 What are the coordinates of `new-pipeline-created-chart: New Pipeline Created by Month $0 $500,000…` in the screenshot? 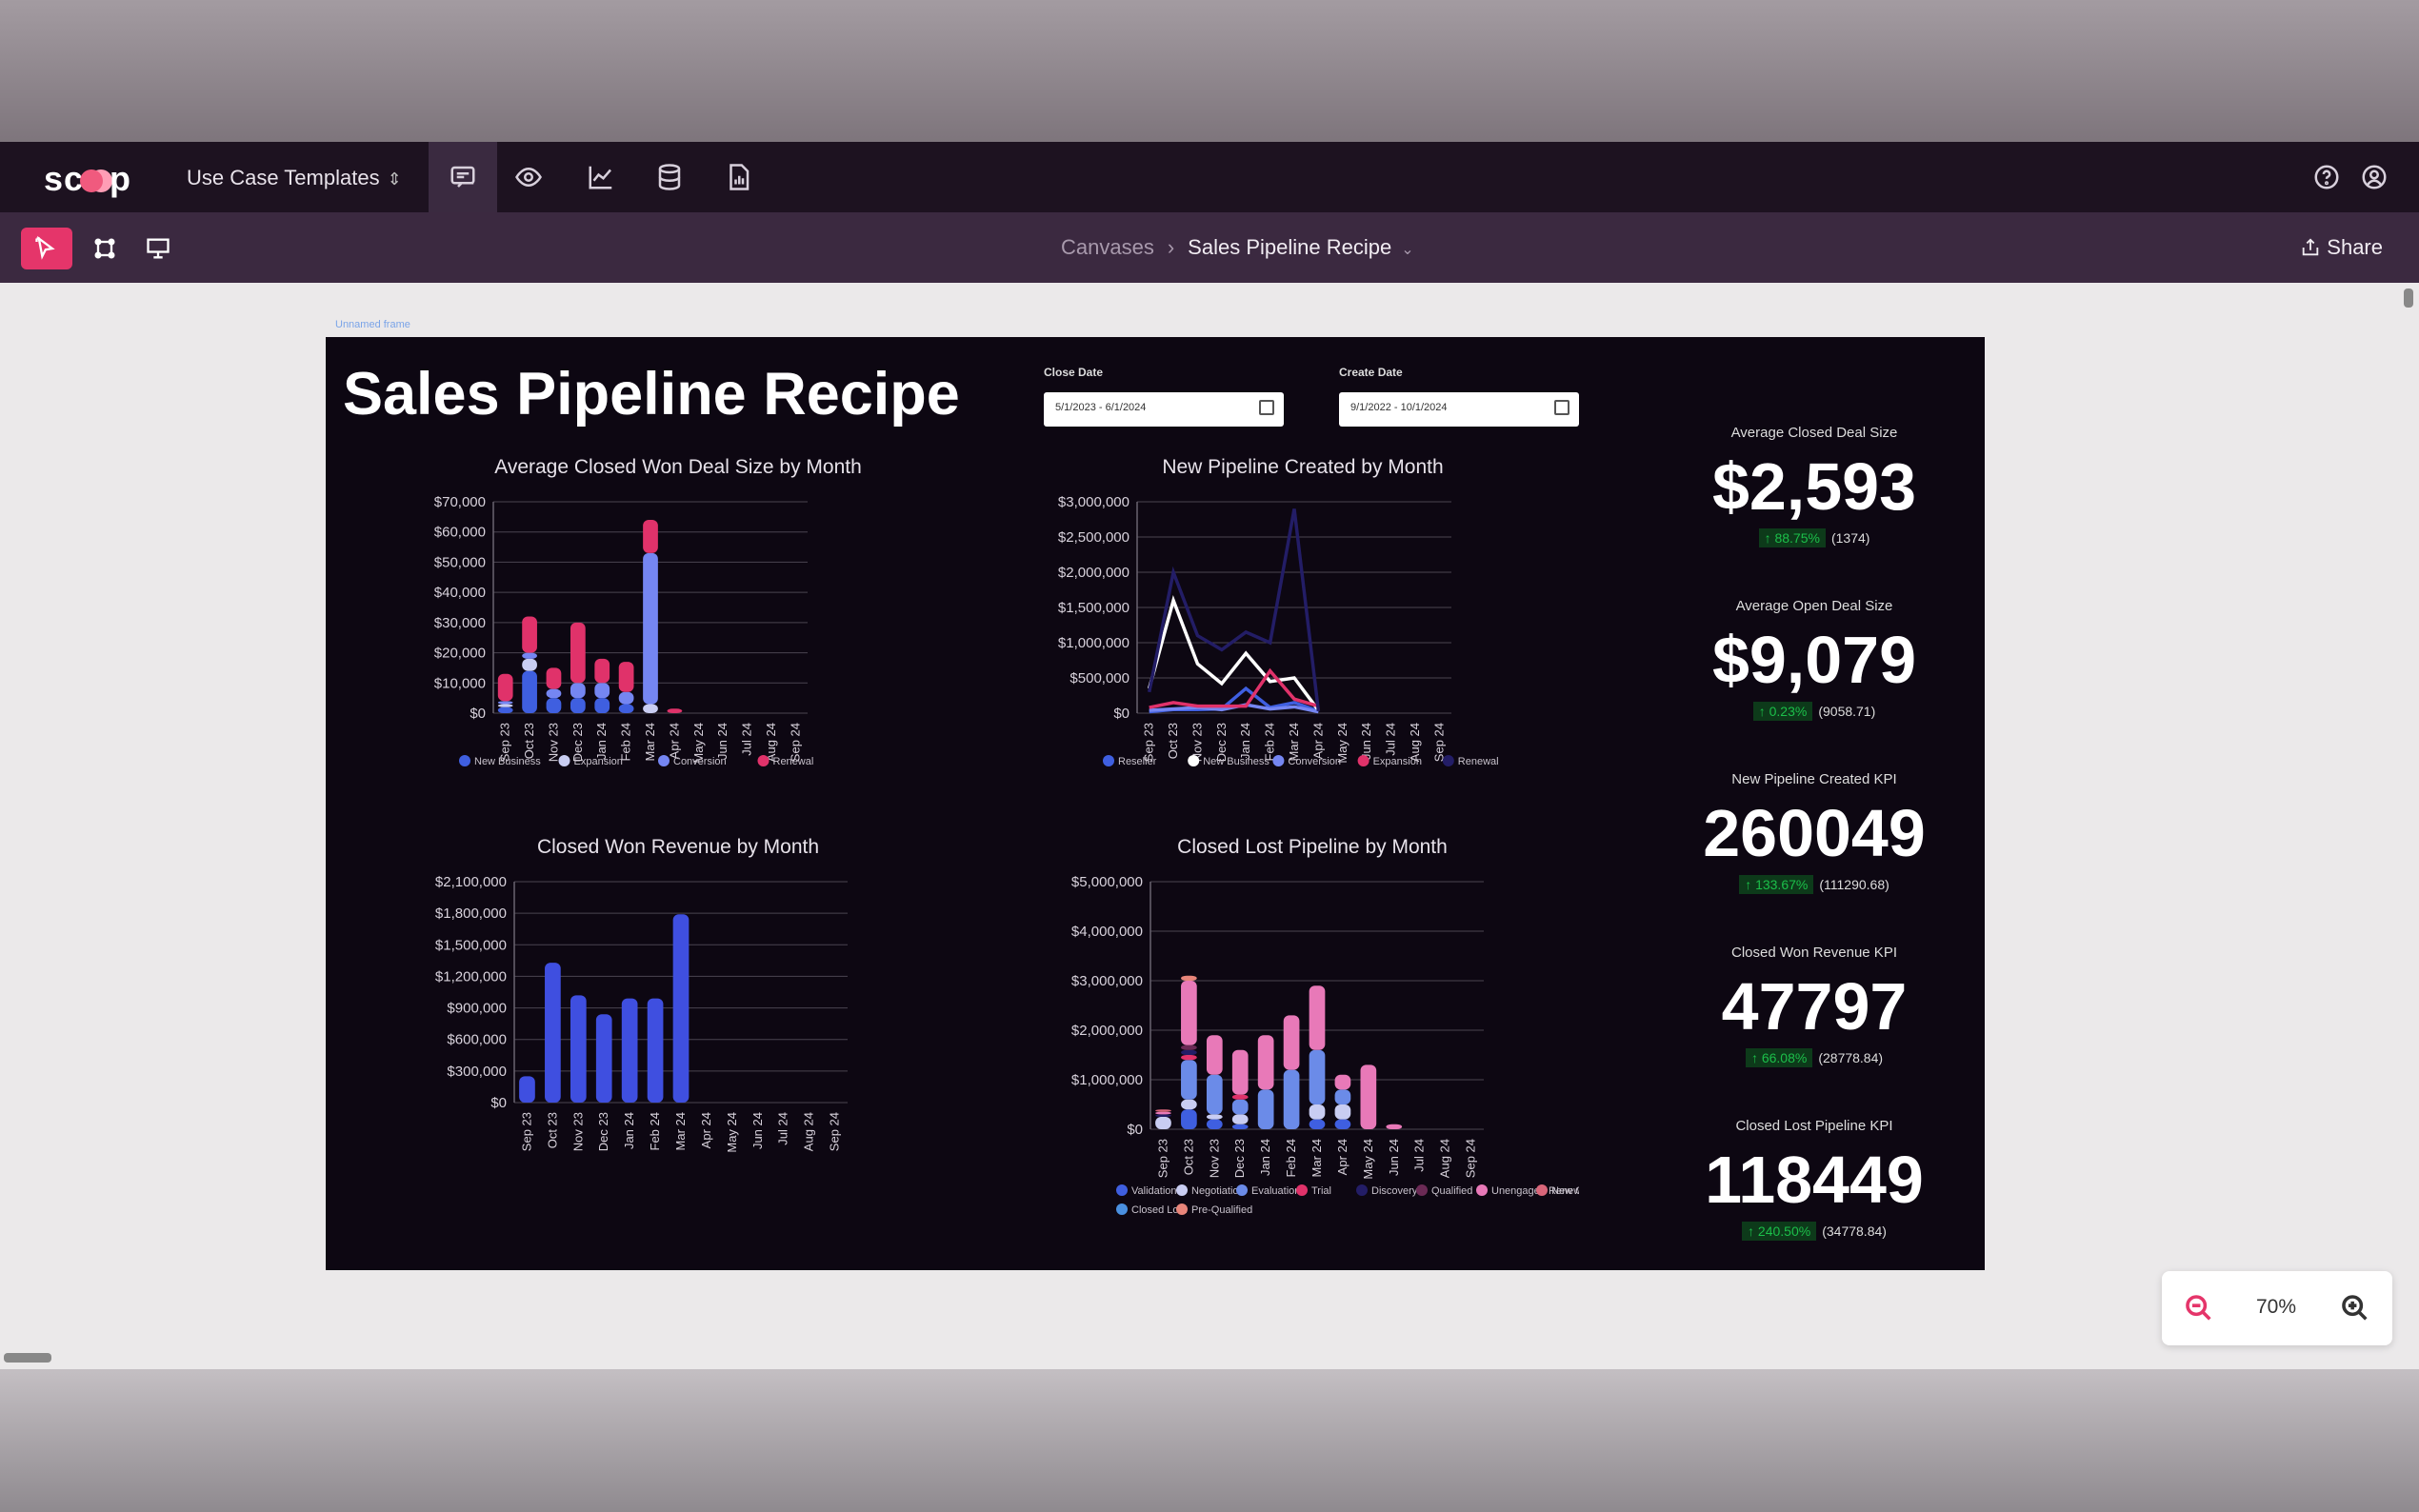 It's located at (1303, 637).